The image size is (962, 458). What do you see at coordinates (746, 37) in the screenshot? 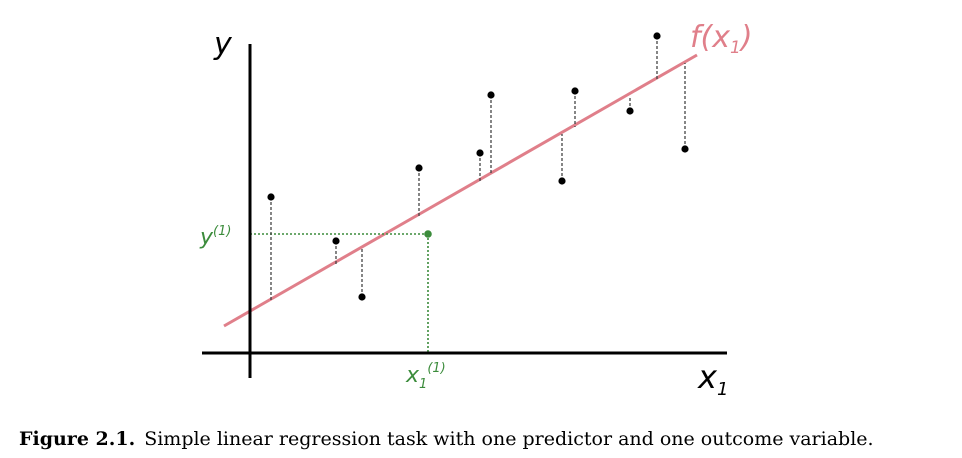
I see `regression-label-suffix: )` at bounding box center [746, 37].